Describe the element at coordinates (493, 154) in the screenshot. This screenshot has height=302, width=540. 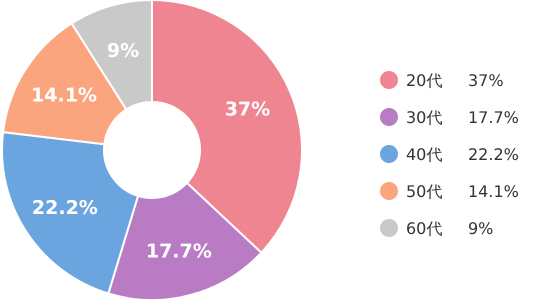
I see `text: 22.2%` at that location.